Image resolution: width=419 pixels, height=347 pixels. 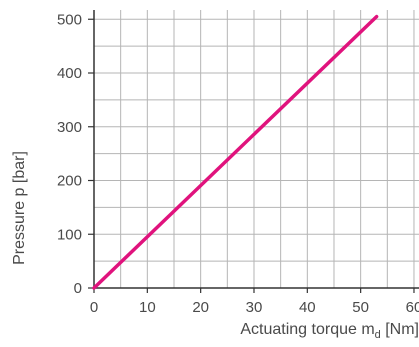 What do you see at coordinates (69, 181) in the screenshot?
I see `y-tick-label: 200` at bounding box center [69, 181].